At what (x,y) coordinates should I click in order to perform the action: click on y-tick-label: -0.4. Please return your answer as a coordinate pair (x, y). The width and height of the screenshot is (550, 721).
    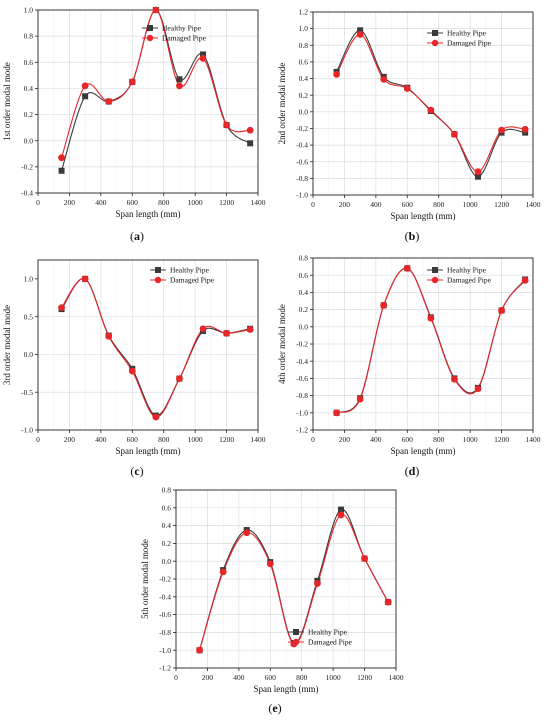
    Looking at the image, I should click on (302, 361).